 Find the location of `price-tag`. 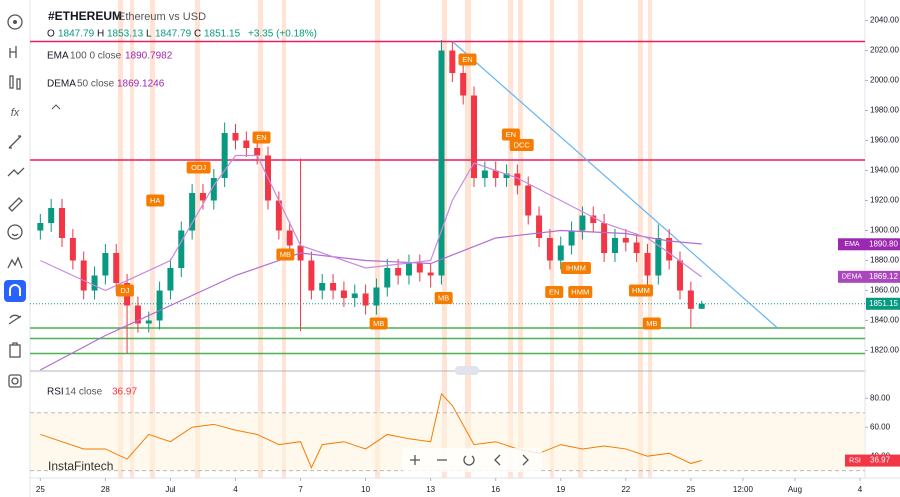

price-tag is located at coordinates (883, 303).